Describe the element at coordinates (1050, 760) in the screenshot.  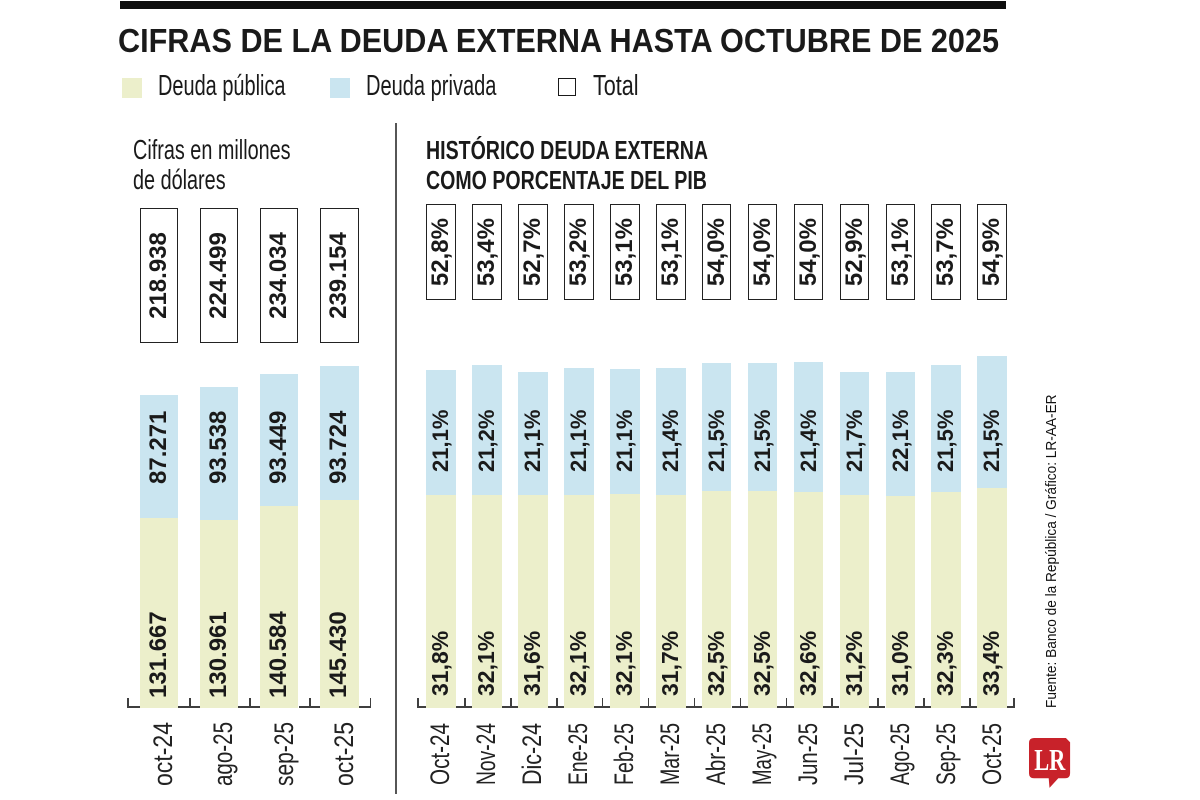
I see `svg-text: LR` at that location.